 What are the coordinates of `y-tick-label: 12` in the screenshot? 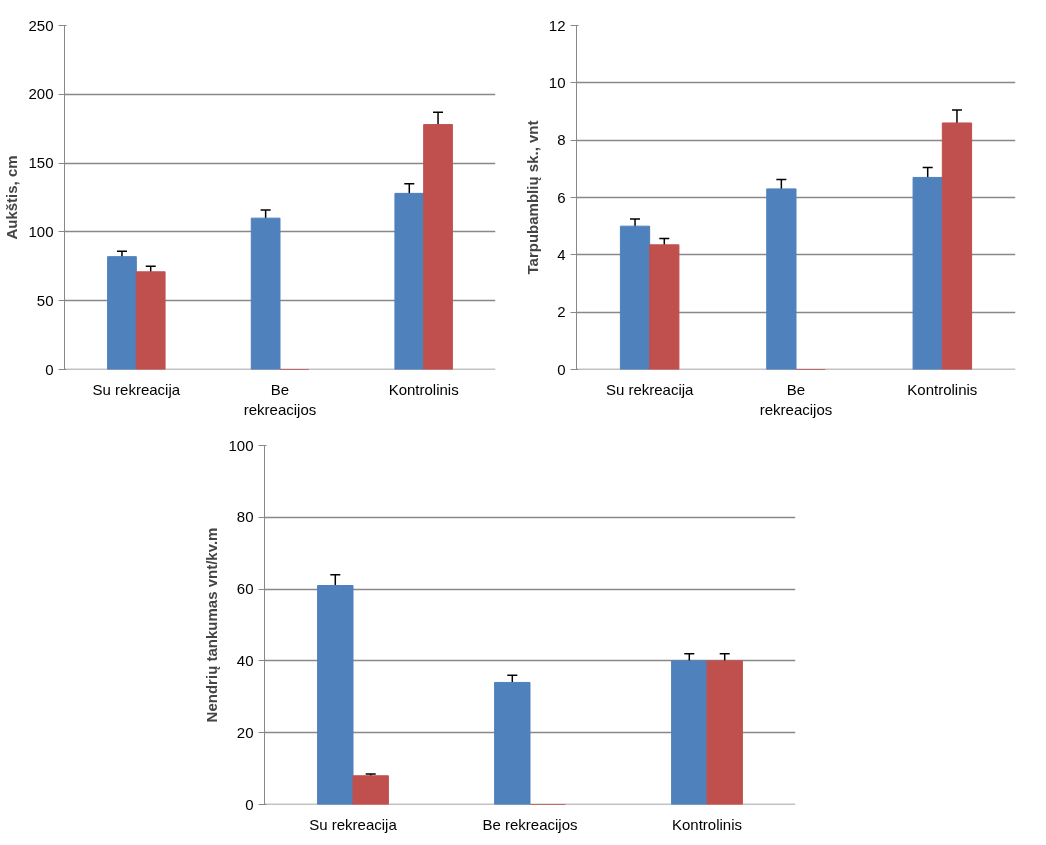 It's located at (557, 25).